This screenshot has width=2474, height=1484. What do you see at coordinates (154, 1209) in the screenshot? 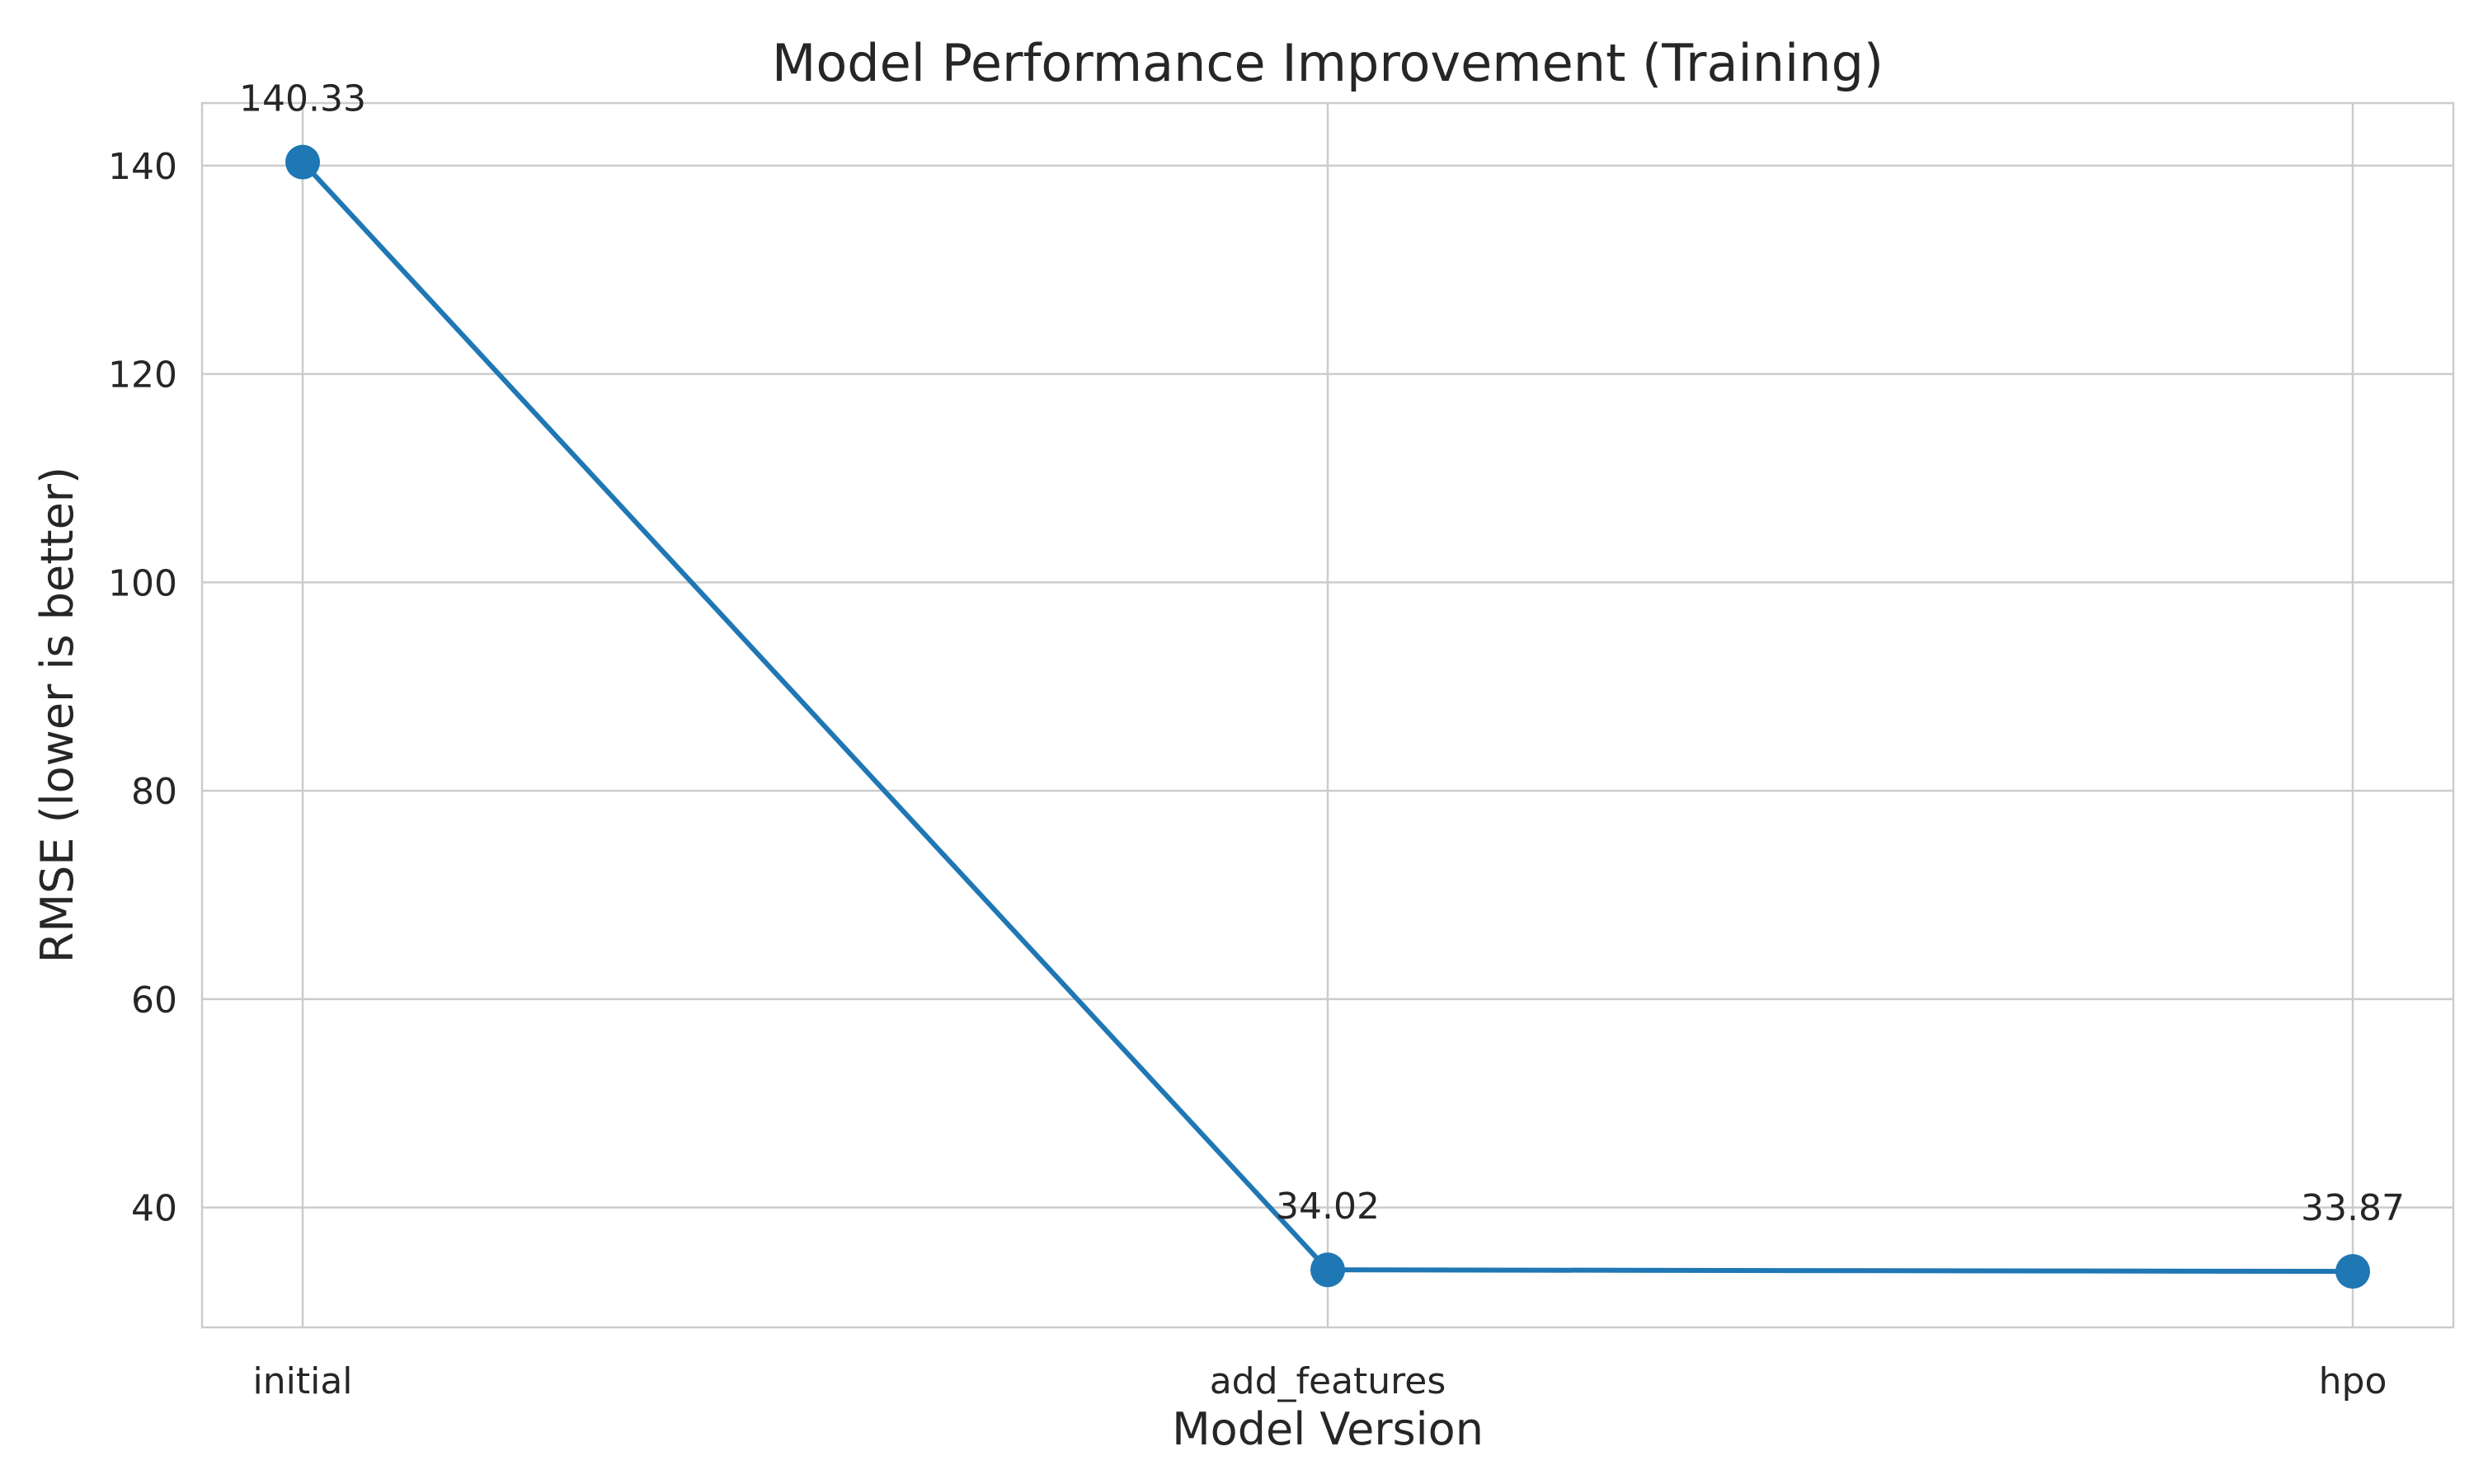
I see `y-tick-label: 40` at bounding box center [154, 1209].